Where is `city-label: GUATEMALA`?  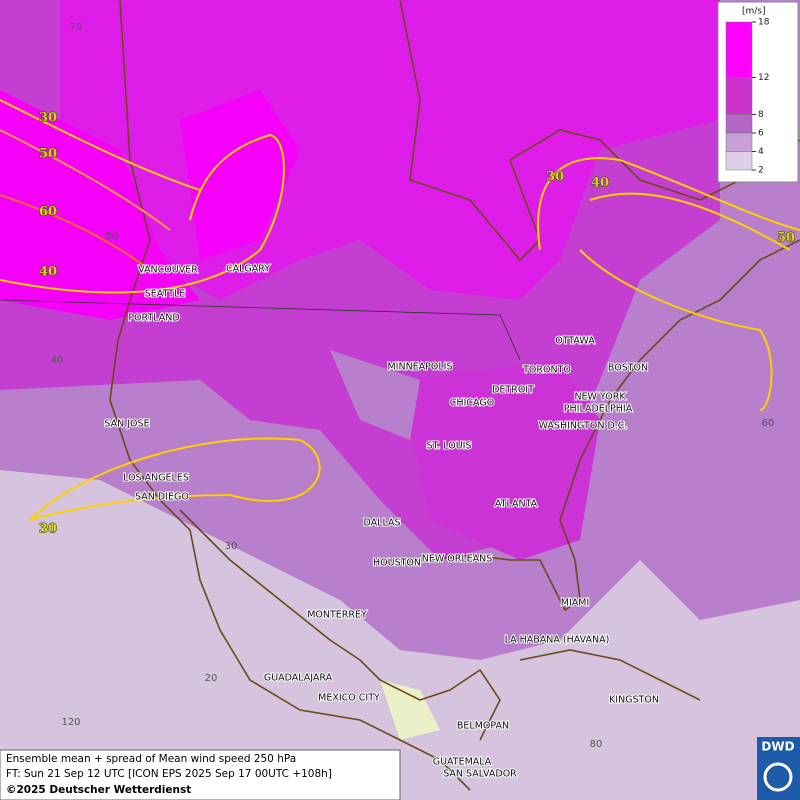 city-label: GUATEMALA is located at coordinates (462, 762).